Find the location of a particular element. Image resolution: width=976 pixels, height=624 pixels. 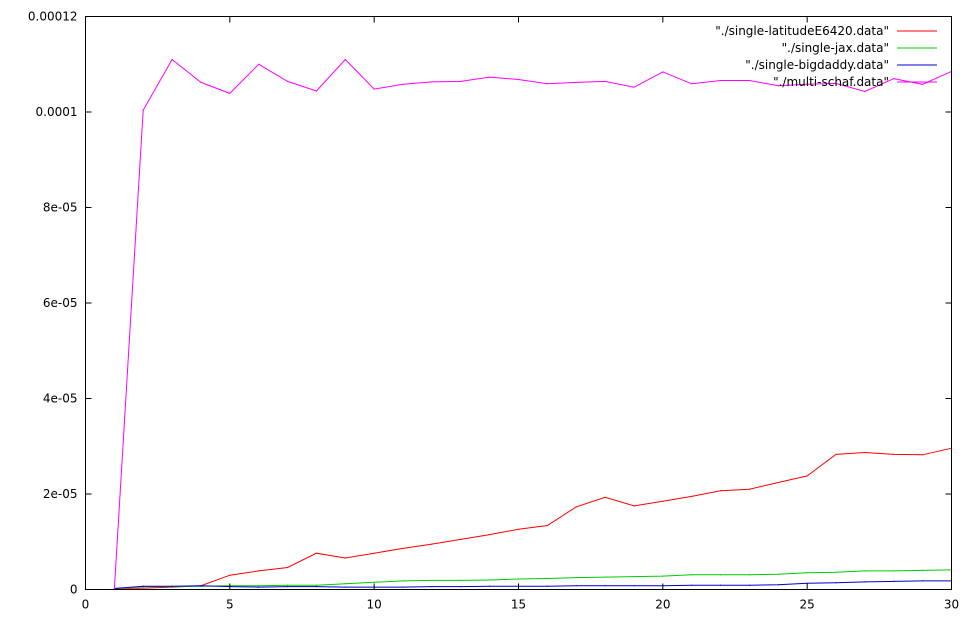

y-tick-label: 4e-05 is located at coordinates (60, 399).